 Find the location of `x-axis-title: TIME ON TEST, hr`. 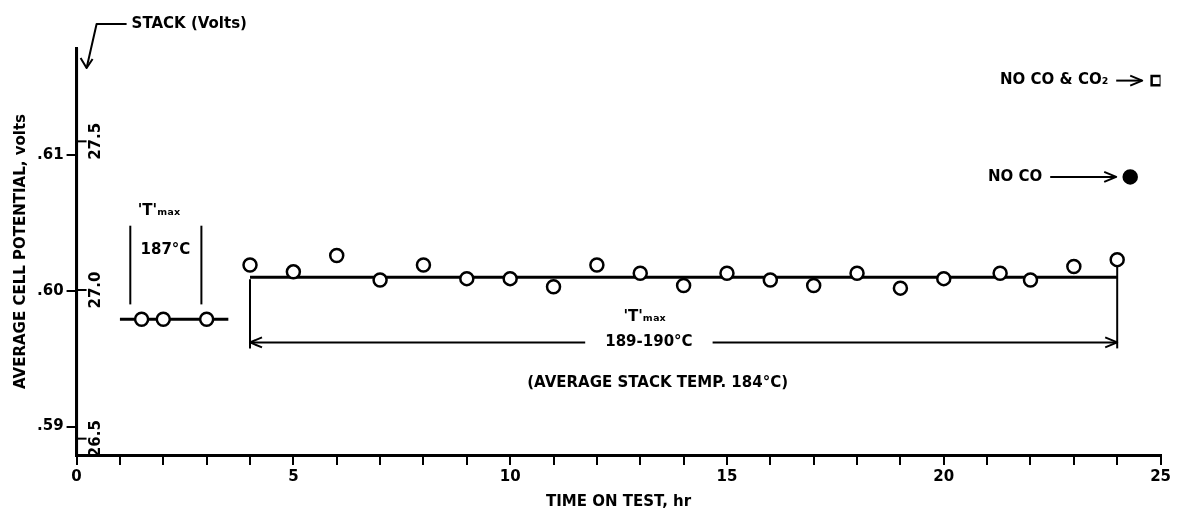

x-axis-title: TIME ON TEST, hr is located at coordinates (619, 500).